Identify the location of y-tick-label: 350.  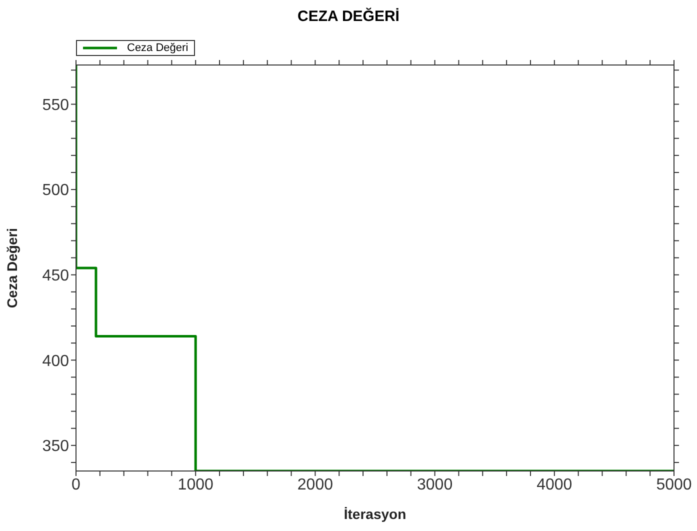
(56, 447).